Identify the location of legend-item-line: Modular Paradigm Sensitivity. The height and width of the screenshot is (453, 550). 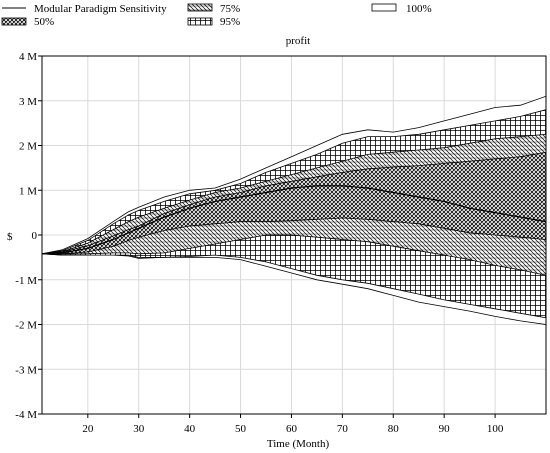
(84, 9).